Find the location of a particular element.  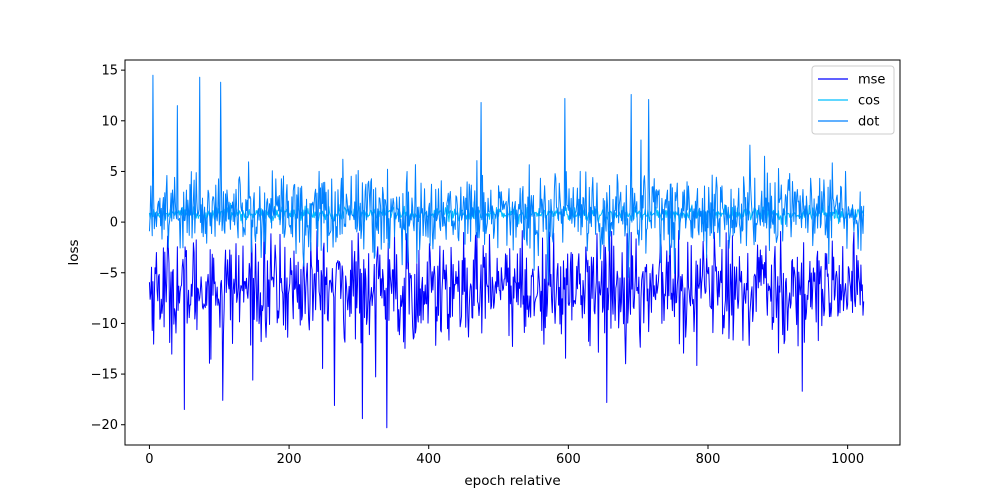

y-tick-label: −5 is located at coordinates (108, 273).